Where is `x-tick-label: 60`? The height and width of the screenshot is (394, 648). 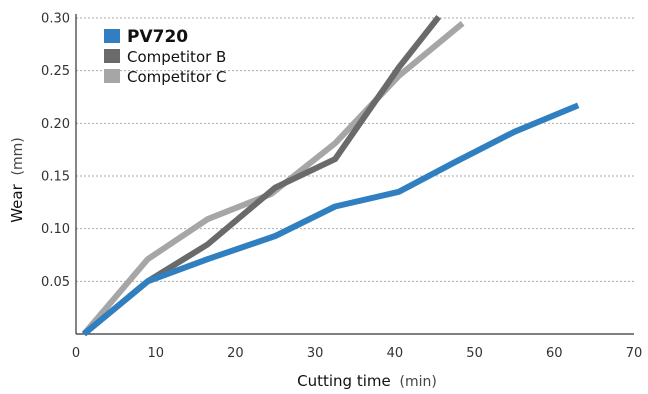
x-tick-label: 60 is located at coordinates (554, 353).